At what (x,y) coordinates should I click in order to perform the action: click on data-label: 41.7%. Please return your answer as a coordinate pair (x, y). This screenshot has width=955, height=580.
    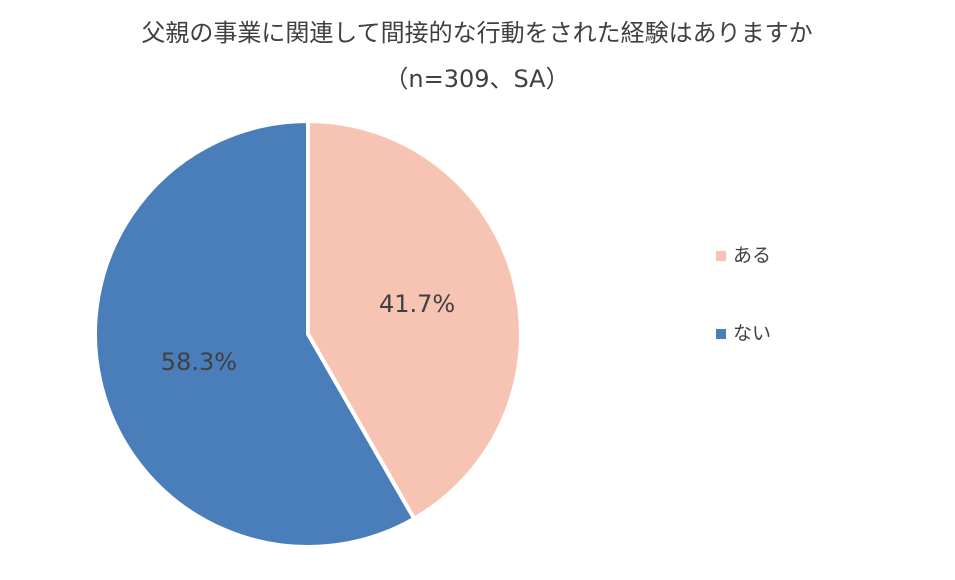
    Looking at the image, I should click on (417, 304).